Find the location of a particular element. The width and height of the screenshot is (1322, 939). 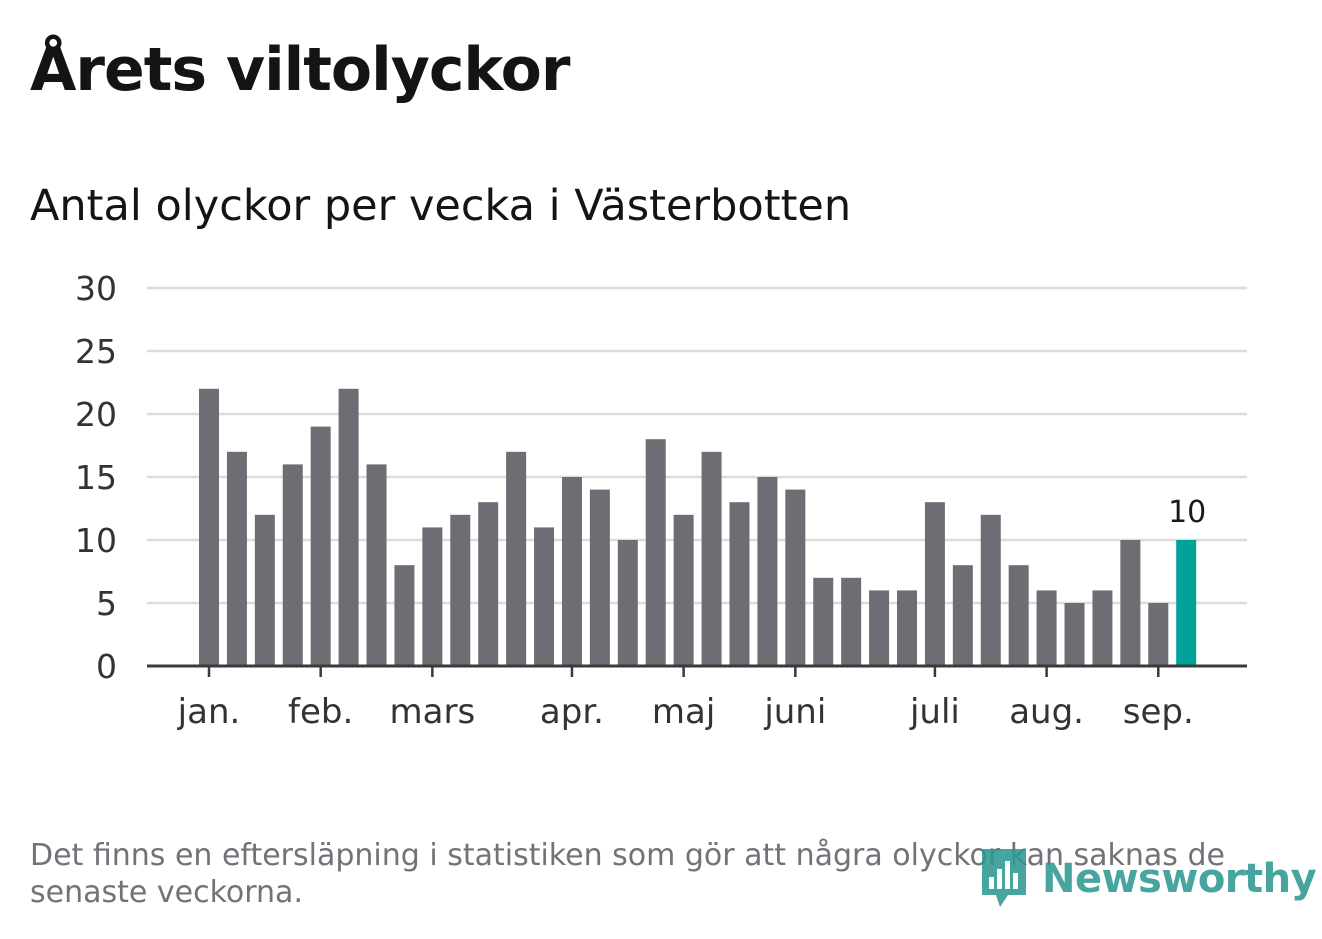

newsworthy-logo: Newsworthy is located at coordinates (1147, 879).